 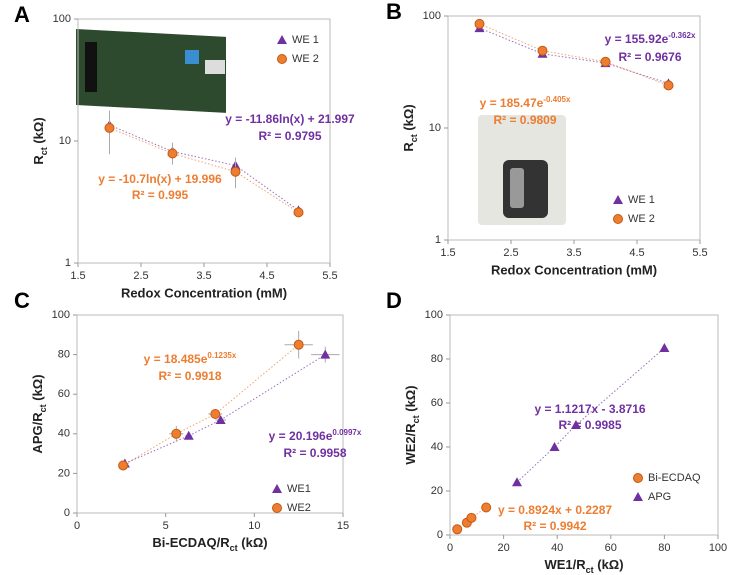 What do you see at coordinates (503, 548) in the screenshot?
I see `x-tick-label: 20` at bounding box center [503, 548].